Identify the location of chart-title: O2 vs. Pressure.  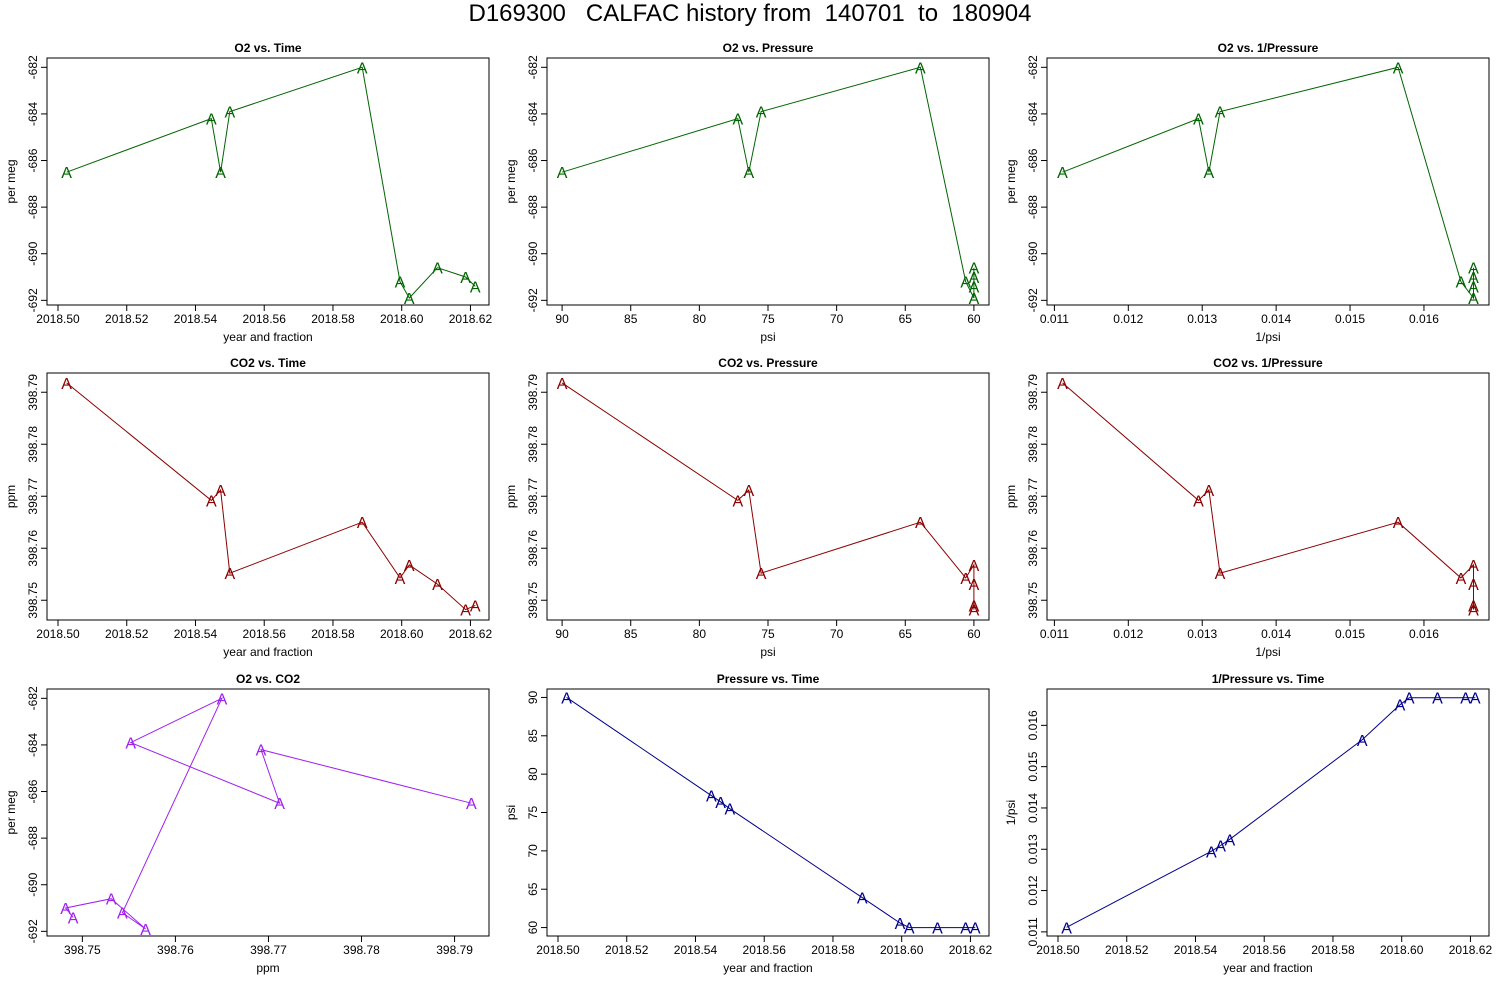
(768, 48).